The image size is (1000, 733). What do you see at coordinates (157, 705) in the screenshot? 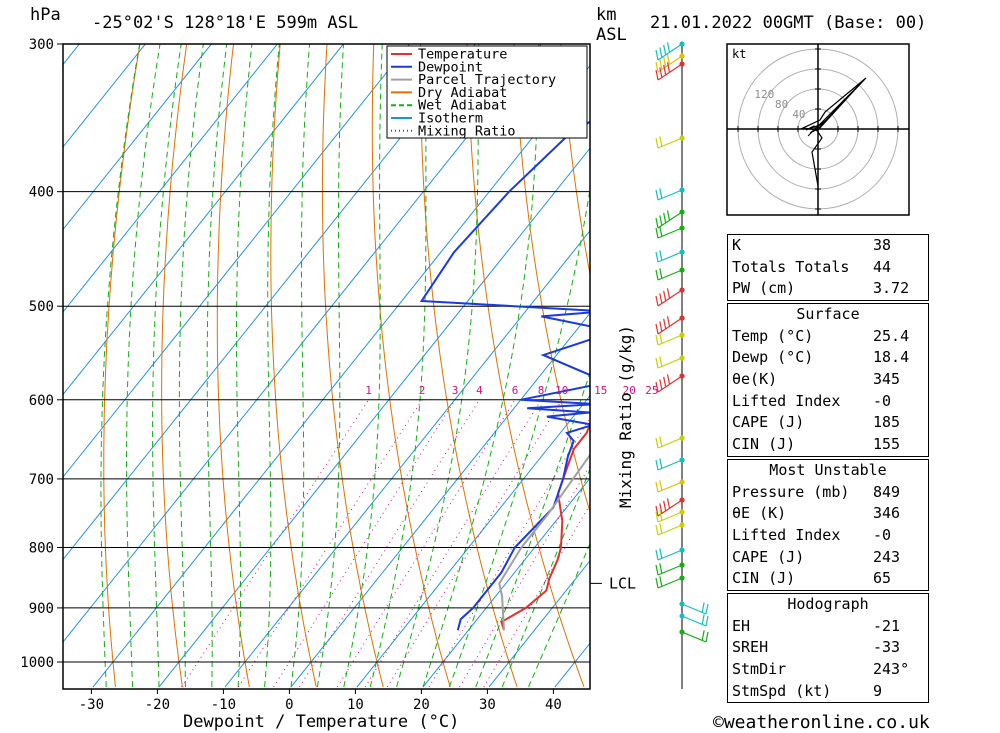
I see `temp-tick-label: -20` at bounding box center [157, 705].